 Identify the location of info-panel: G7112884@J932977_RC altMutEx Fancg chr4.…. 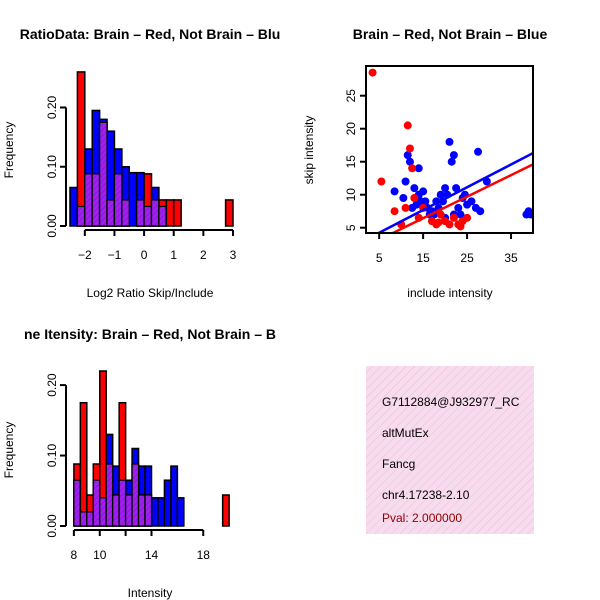
(450, 450).